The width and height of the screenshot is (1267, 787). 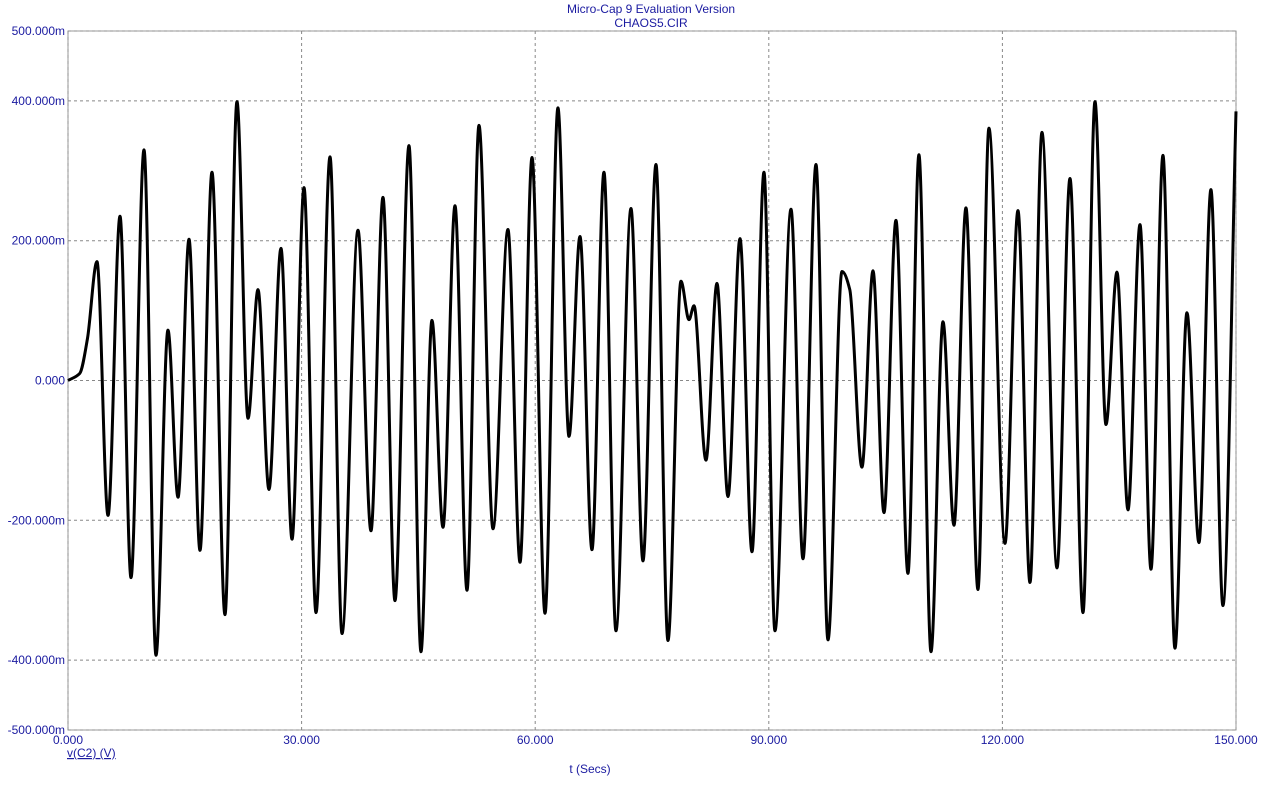 I want to click on y-tick-label: -400.000m, so click(x=36, y=660).